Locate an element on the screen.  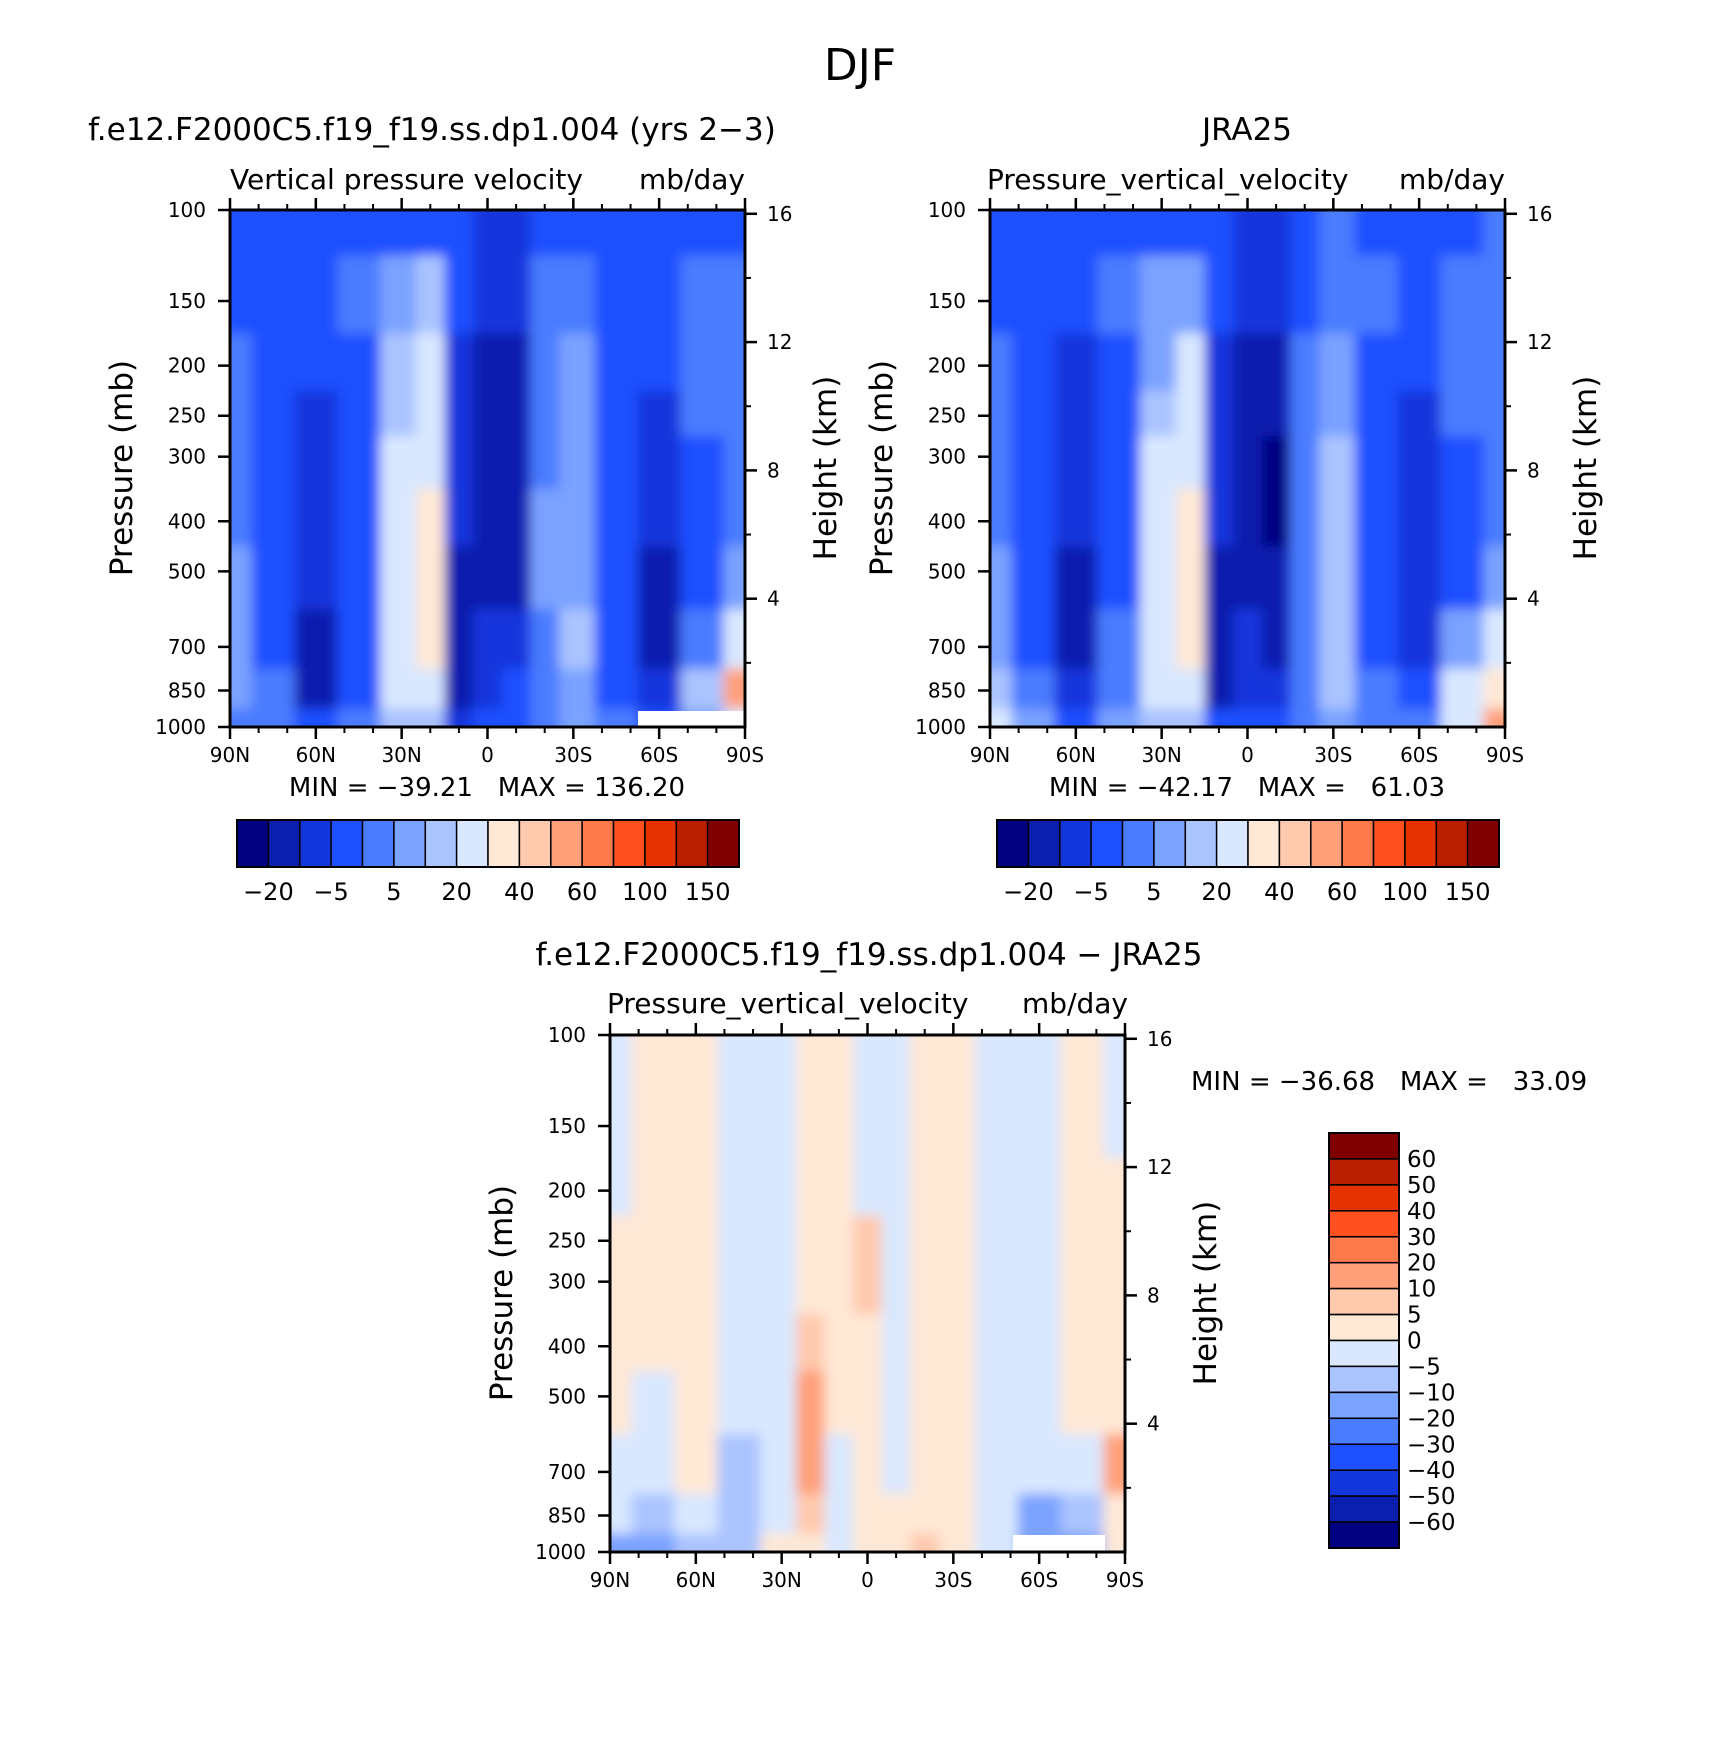
colorbar-label: 30 is located at coordinates (1421, 1238).